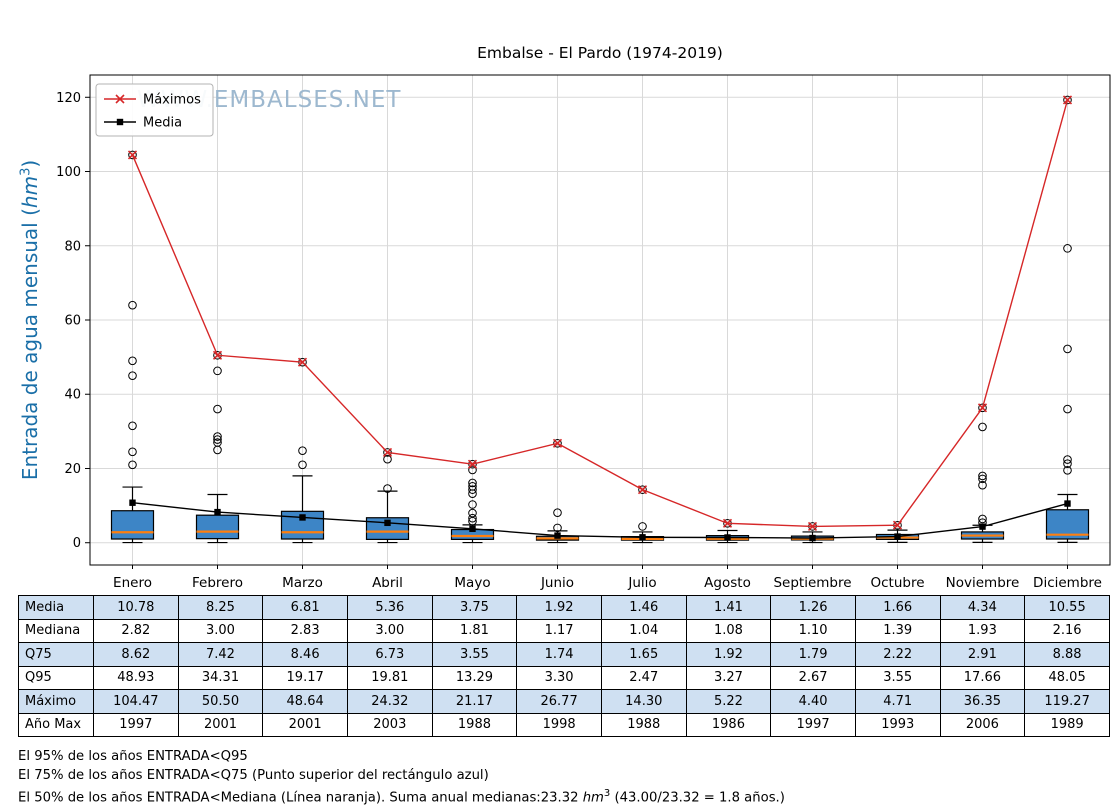 The image size is (1120, 810). I want to click on footer-unit-exponent: 3, so click(607, 793).